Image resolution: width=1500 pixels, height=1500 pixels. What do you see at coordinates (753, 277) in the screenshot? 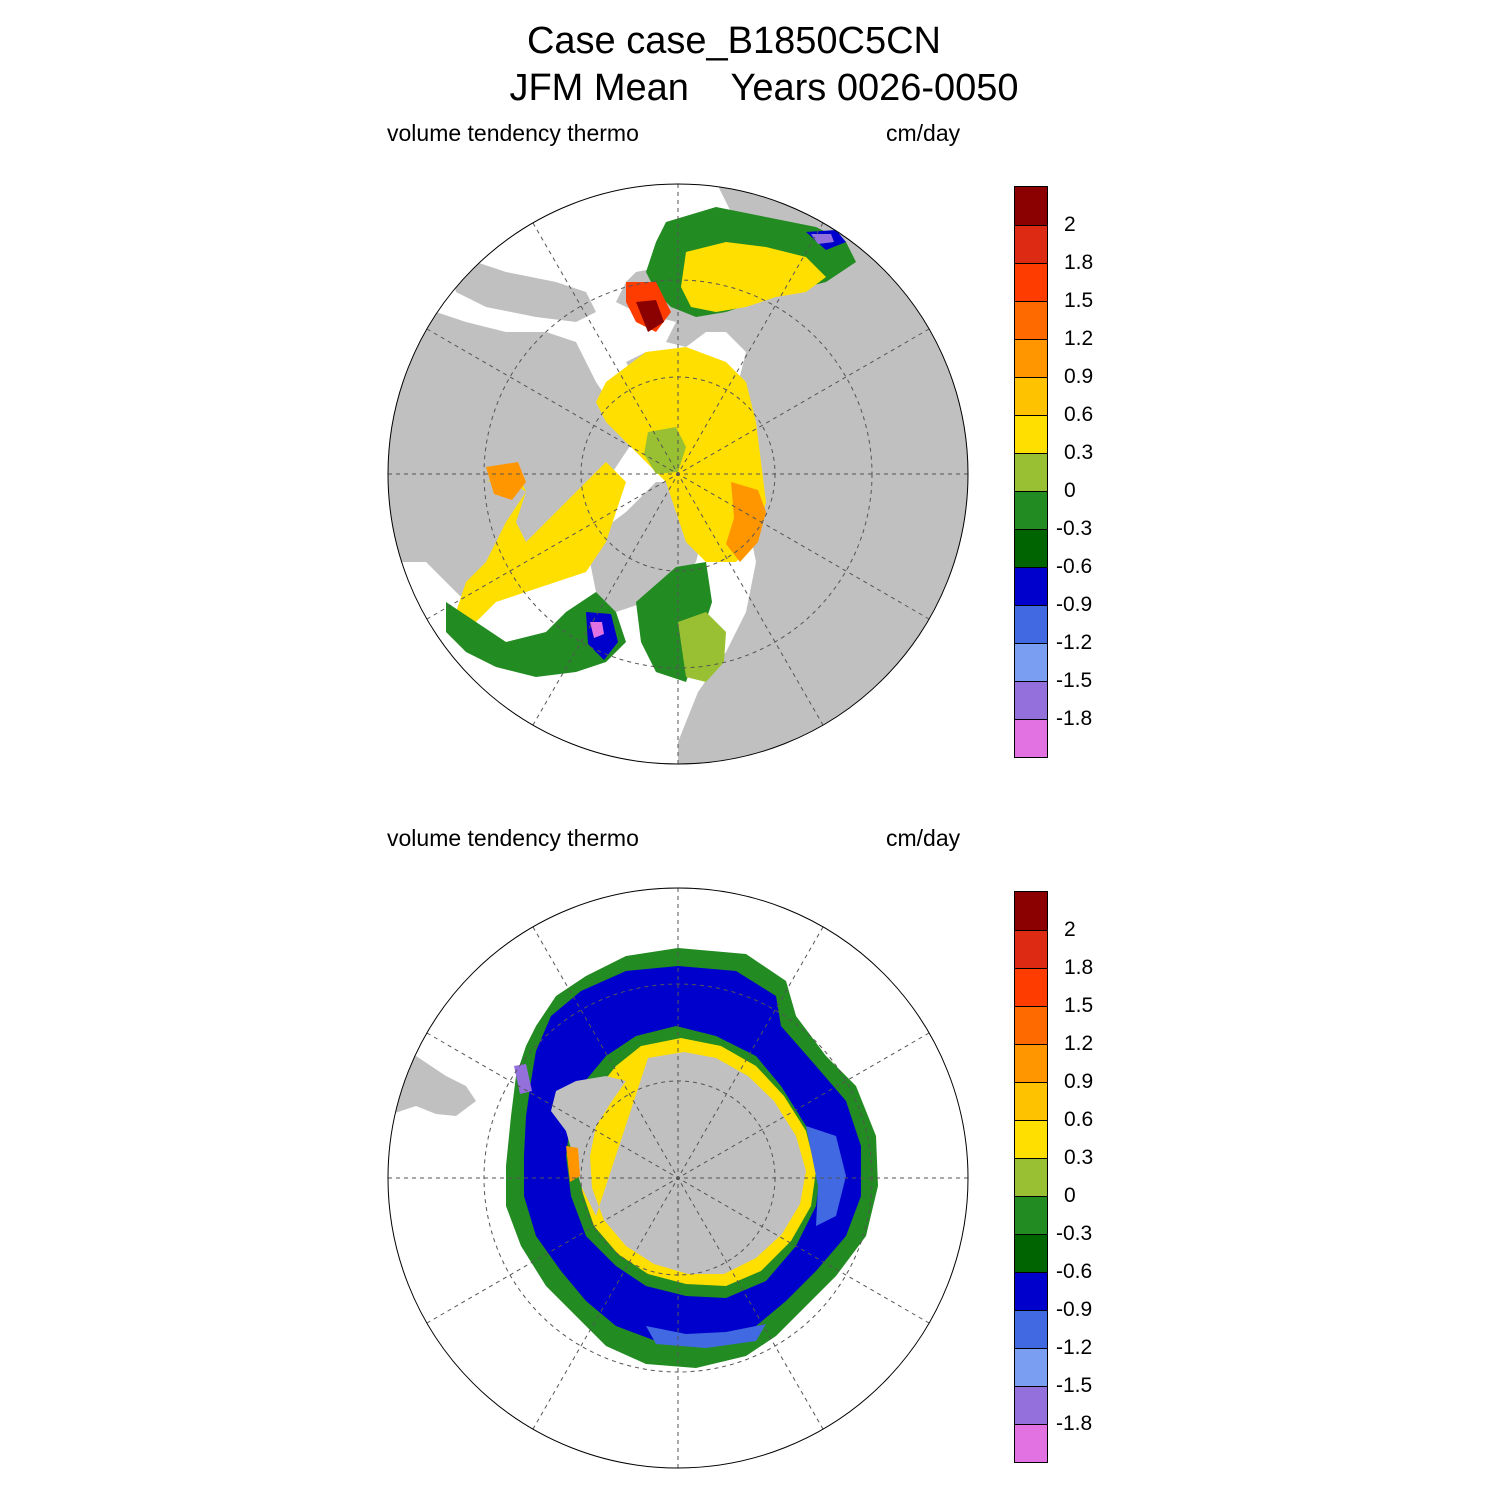
I see `north-field-bering-yellow` at bounding box center [753, 277].